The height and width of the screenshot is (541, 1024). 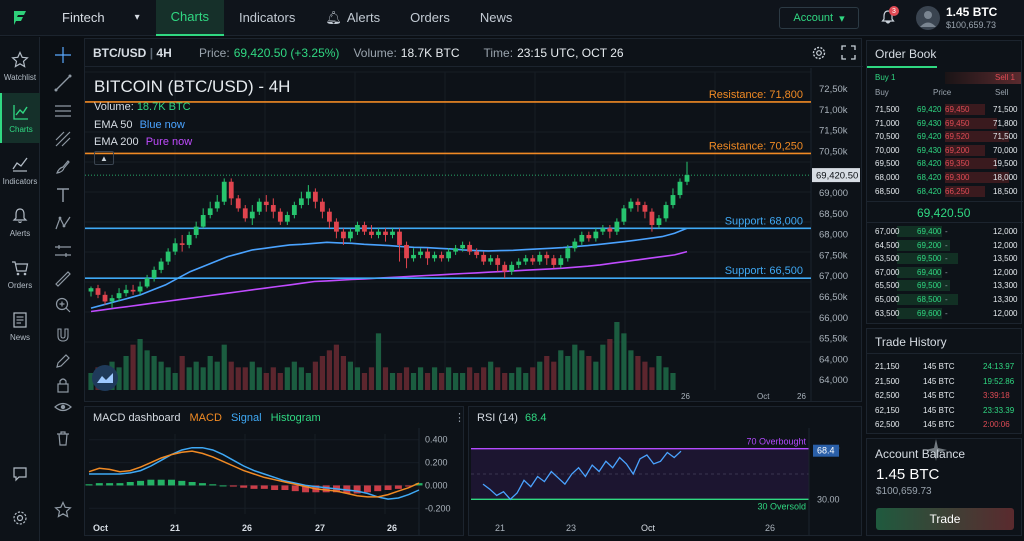 What do you see at coordinates (945, 313) in the screenshot?
I see `bid-row: 63,500 69,600- 12,000` at bounding box center [945, 313].